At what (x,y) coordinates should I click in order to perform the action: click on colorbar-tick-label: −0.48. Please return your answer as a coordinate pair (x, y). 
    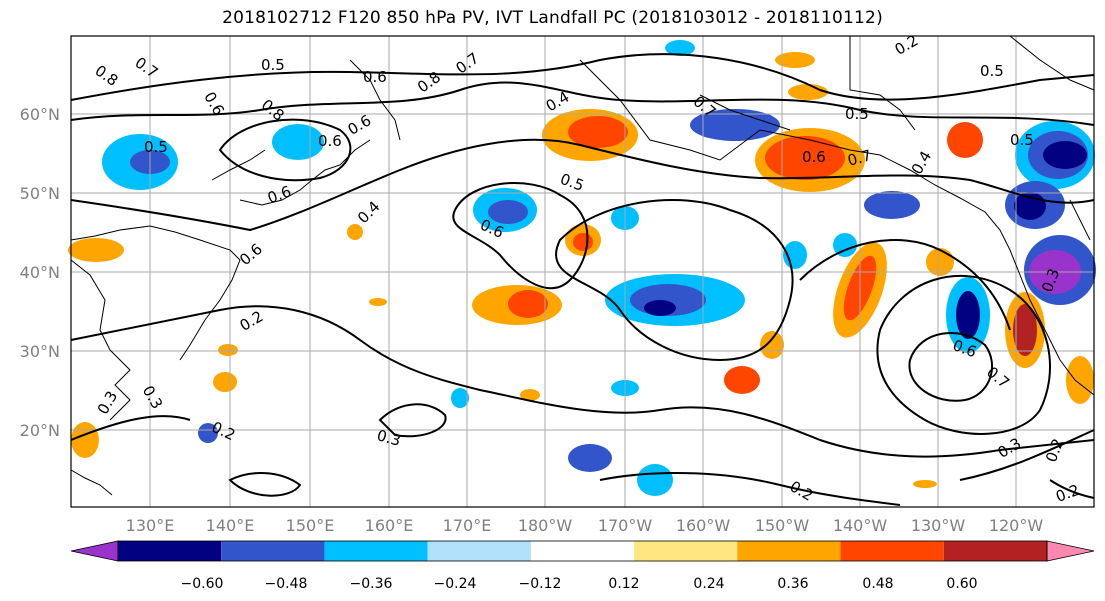
    Looking at the image, I should click on (286, 584).